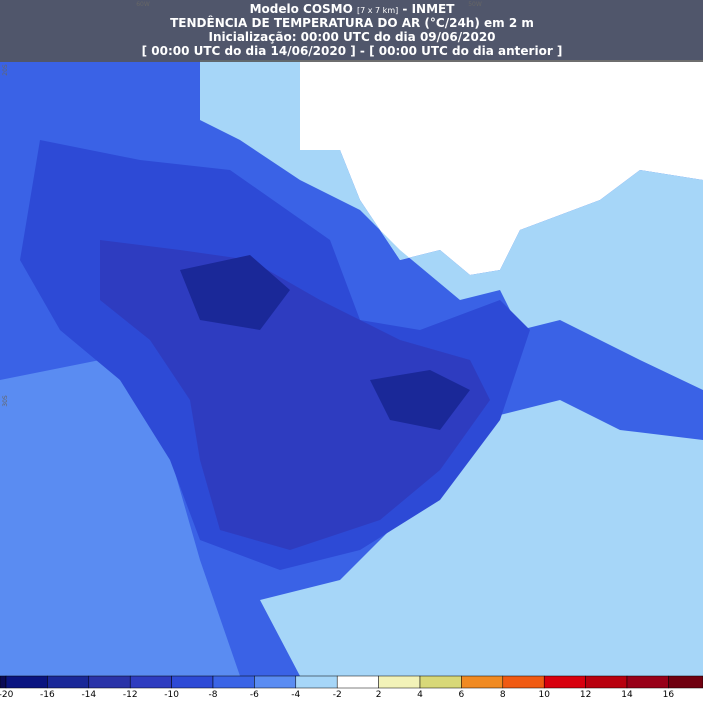 The height and width of the screenshot is (701, 703). Describe the element at coordinates (5, 70) in the screenshot. I see `lat-label: 20S` at that location.